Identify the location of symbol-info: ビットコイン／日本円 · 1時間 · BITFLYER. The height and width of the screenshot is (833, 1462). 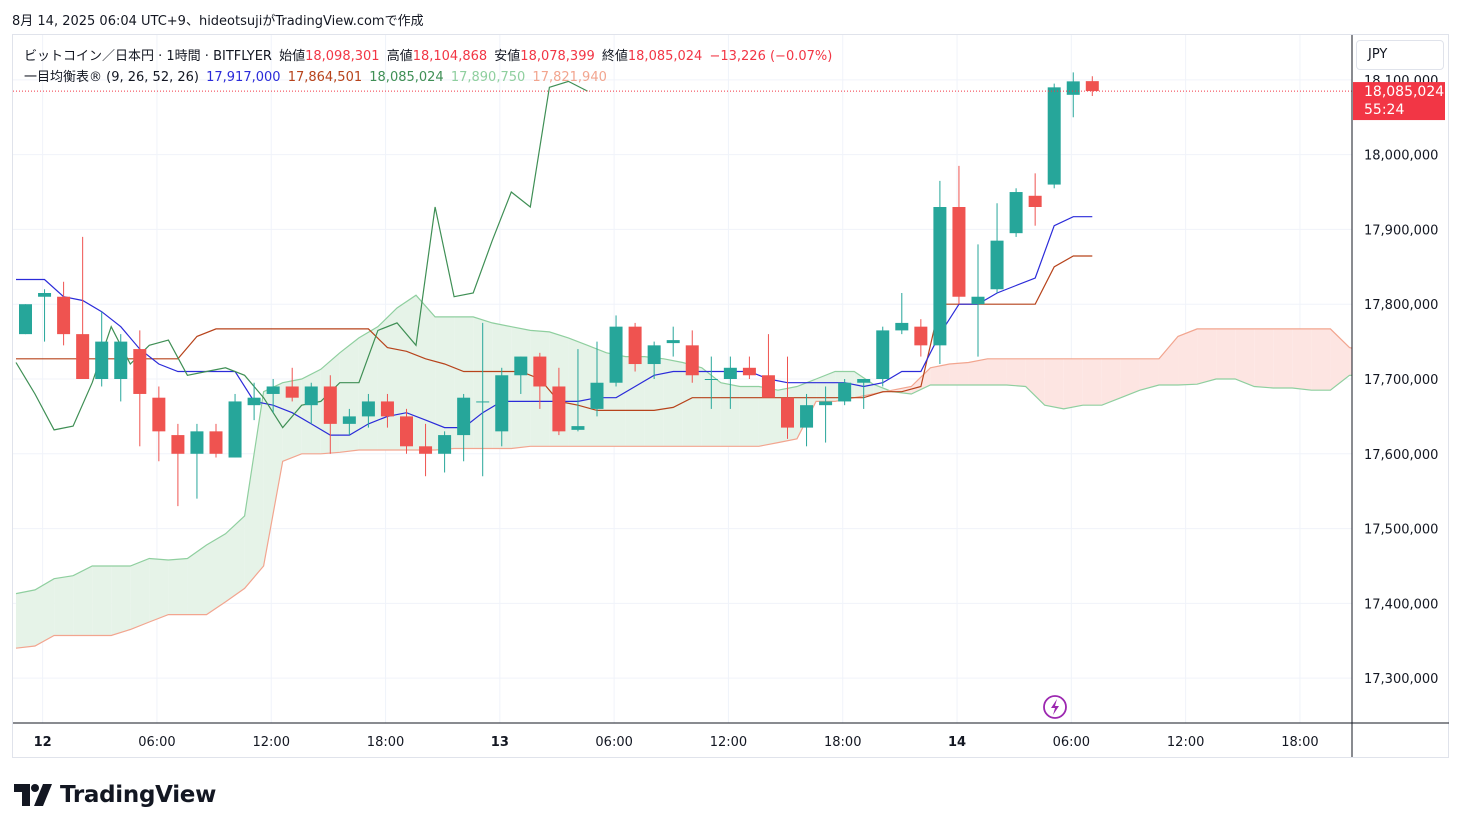
(148, 56).